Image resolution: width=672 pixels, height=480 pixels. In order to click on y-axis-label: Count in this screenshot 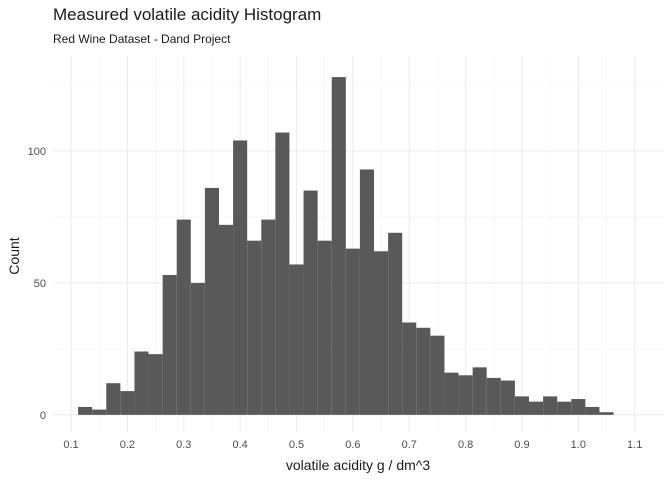, I will do `click(14, 255)`.